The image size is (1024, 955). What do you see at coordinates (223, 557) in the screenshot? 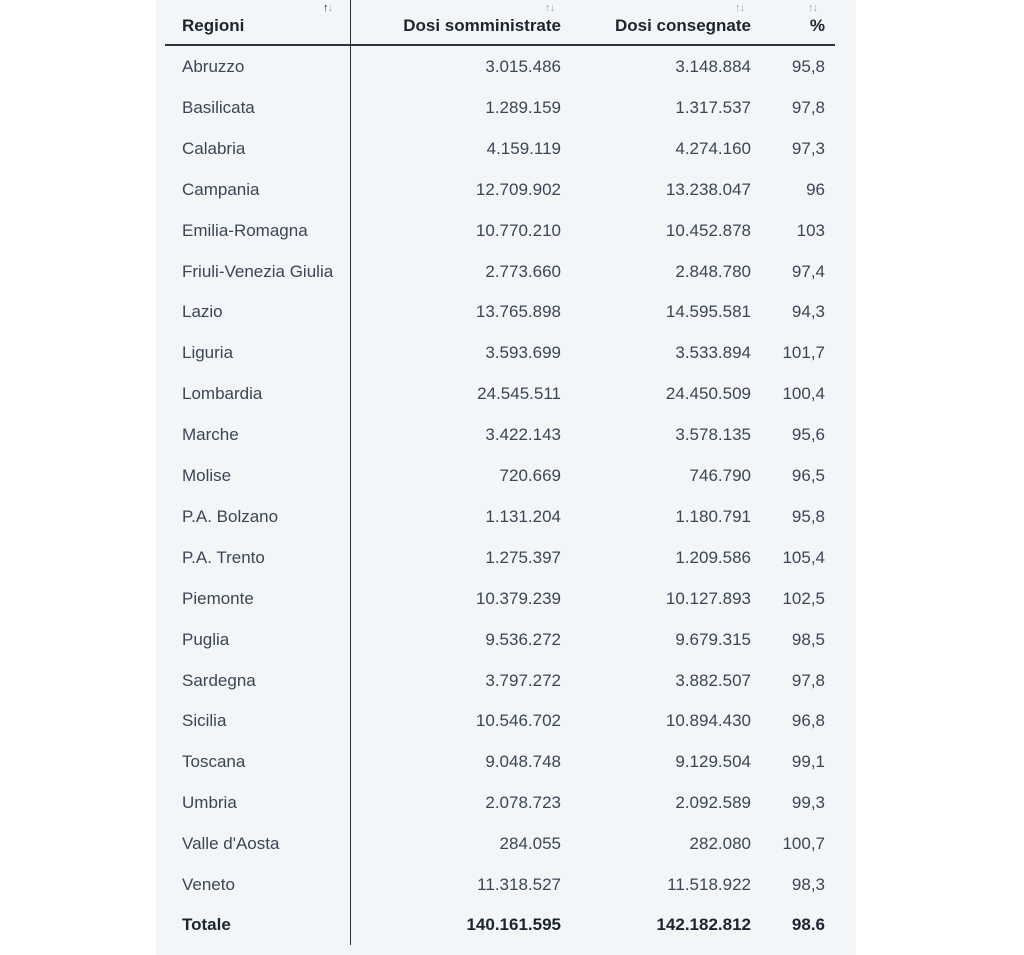
I see `row-region: P.A. Trento` at bounding box center [223, 557].